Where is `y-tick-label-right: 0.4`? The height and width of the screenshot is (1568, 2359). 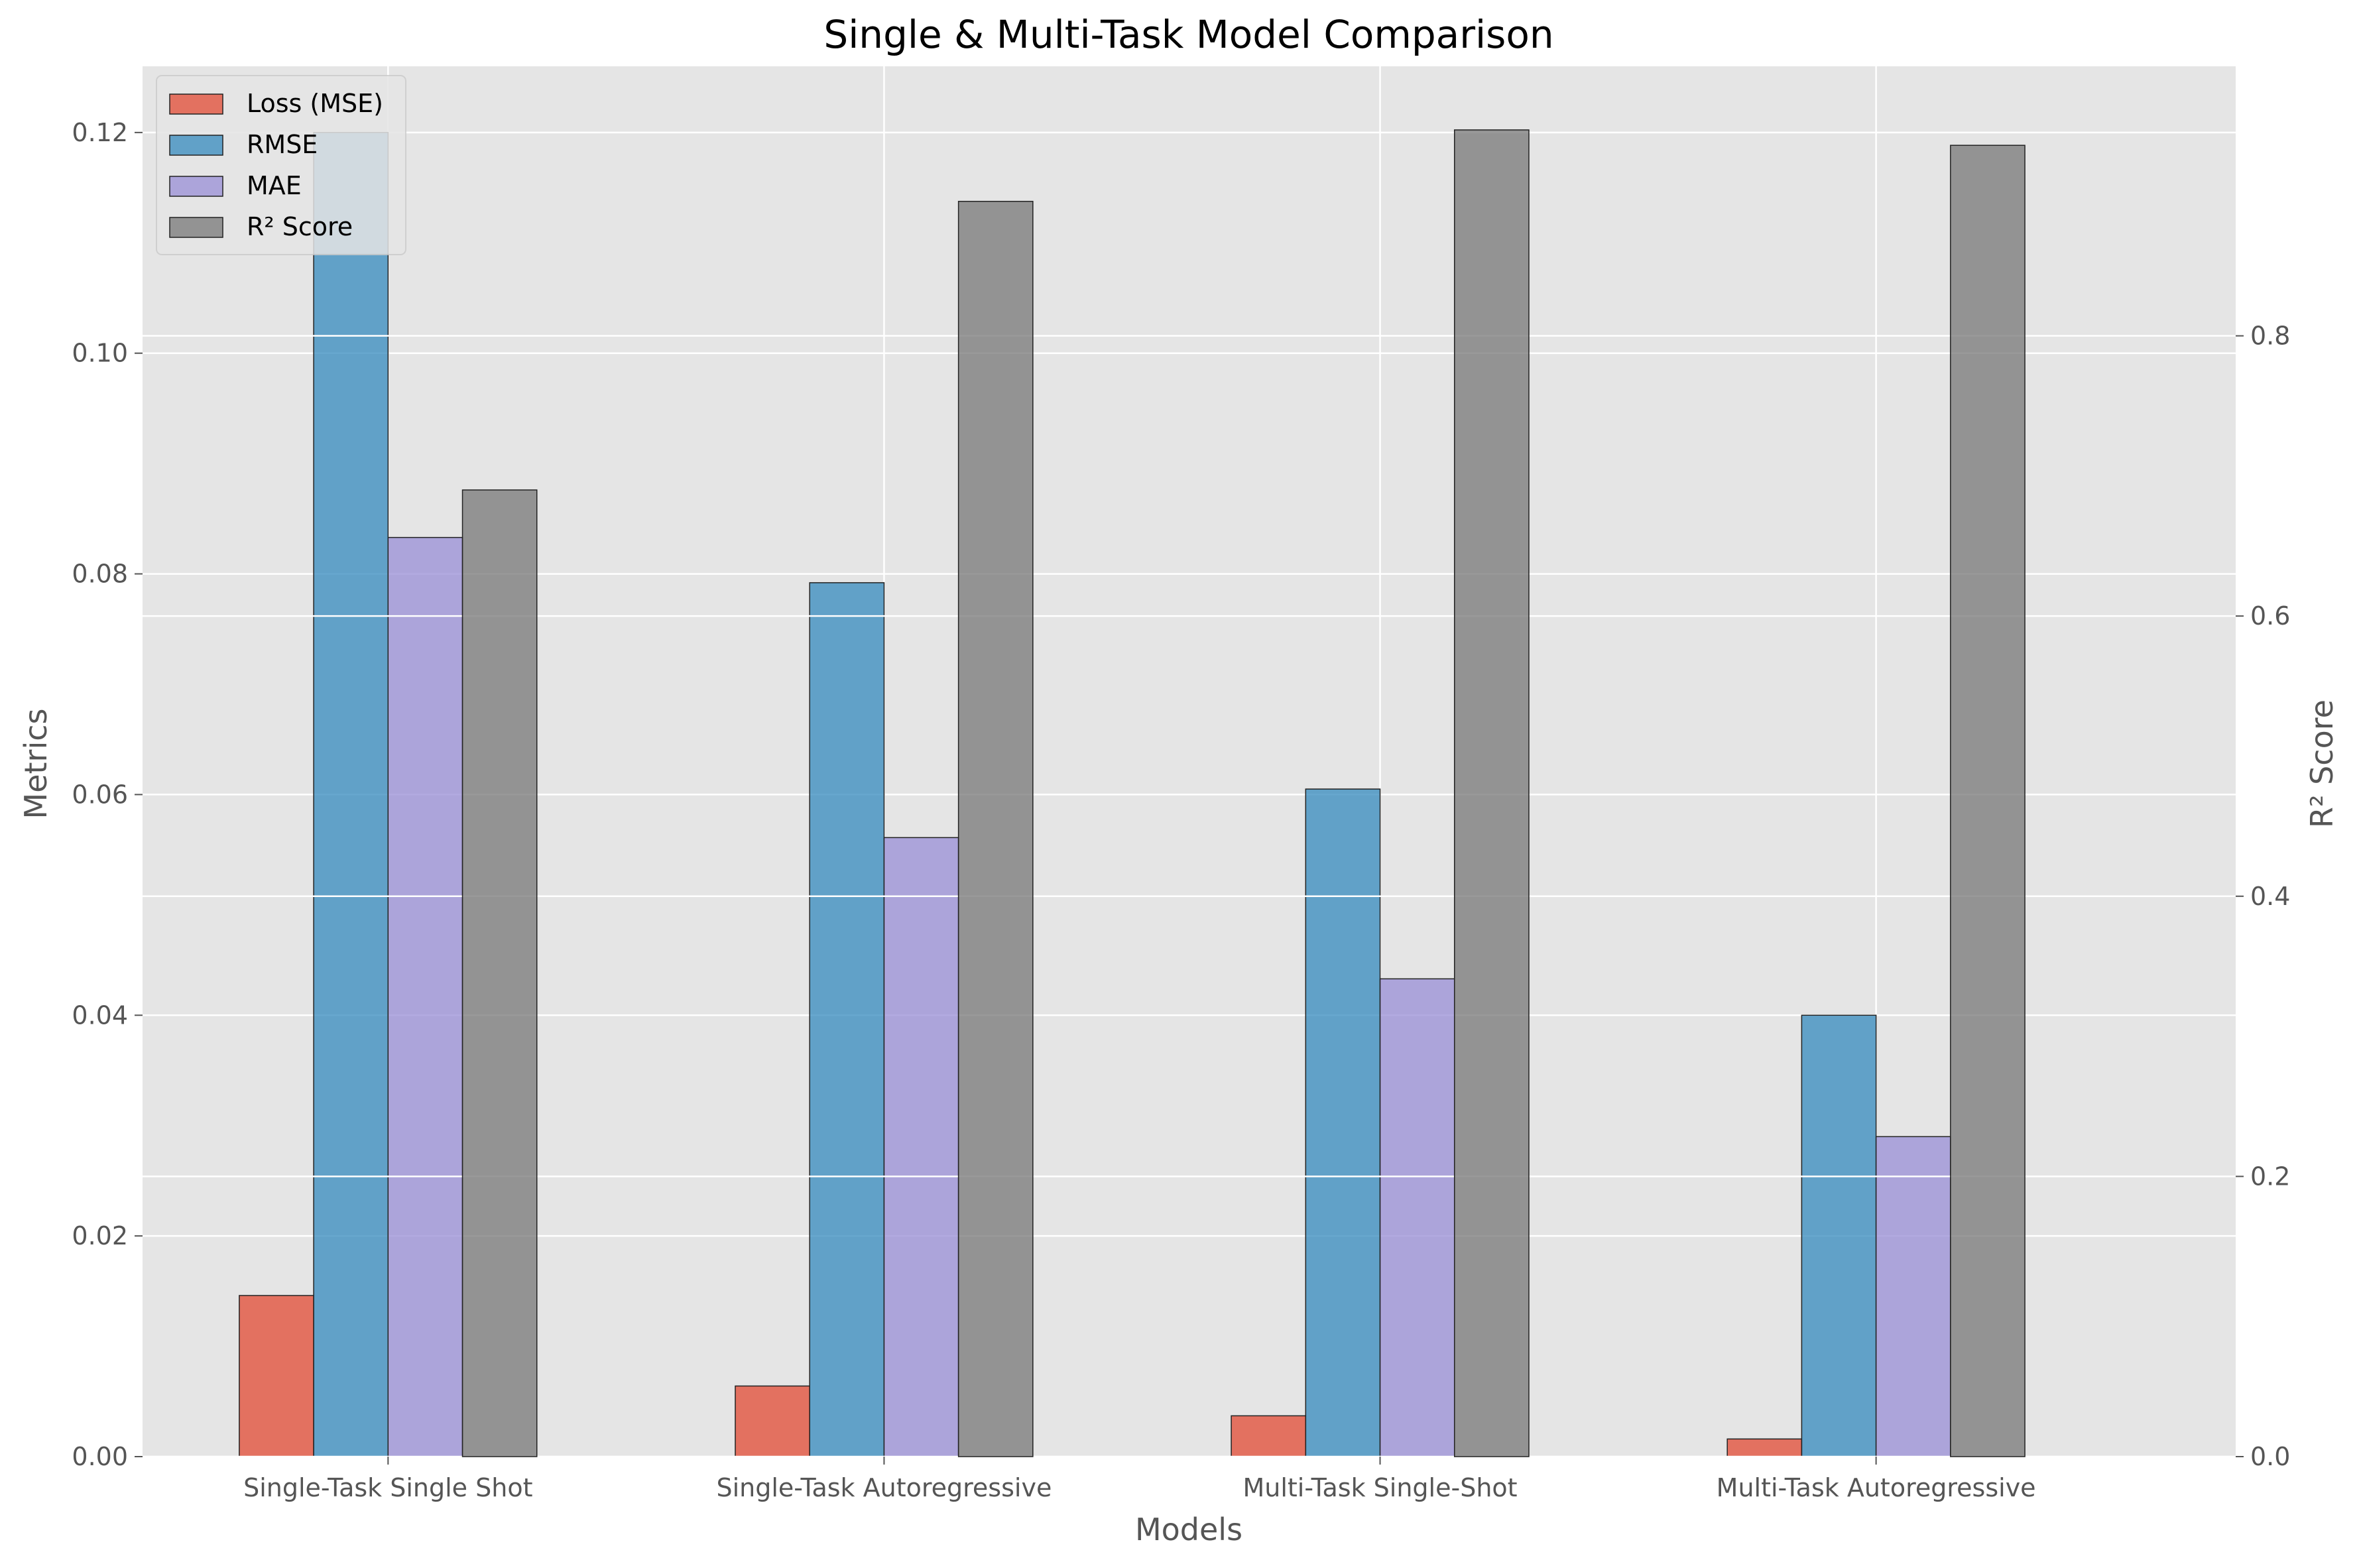 y-tick-label-right: 0.4 is located at coordinates (2270, 896).